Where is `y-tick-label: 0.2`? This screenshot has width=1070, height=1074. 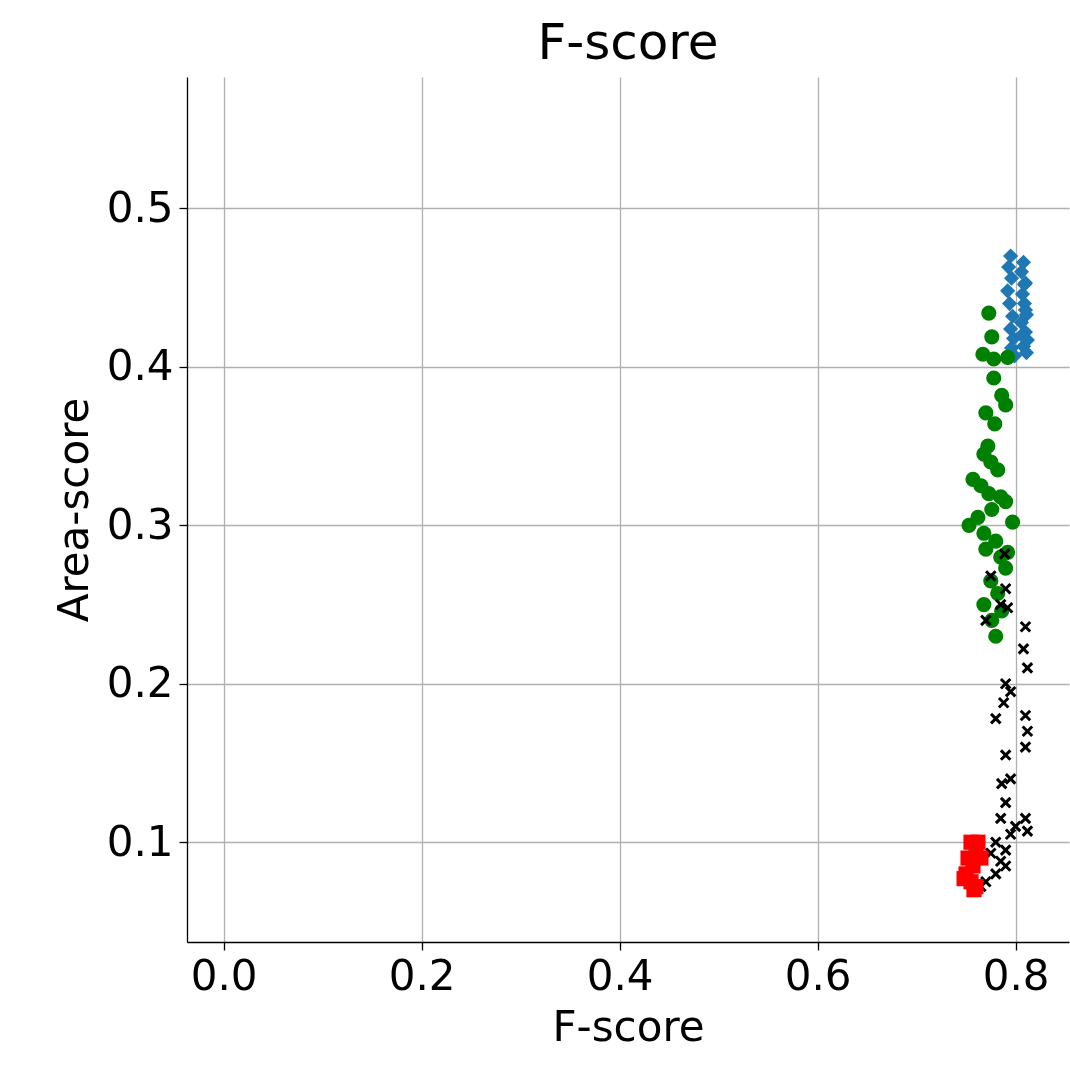 y-tick-label: 0.2 is located at coordinates (140, 683).